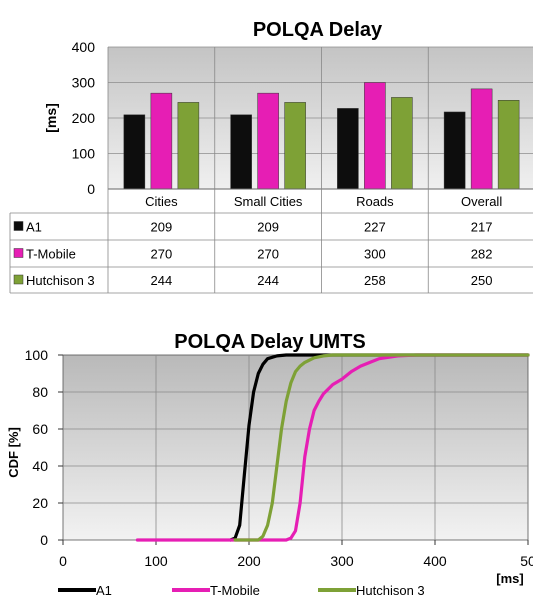 The height and width of the screenshot is (597, 533). What do you see at coordinates (13, 452) in the screenshot?
I see `y-axis-label: CDF [%]` at bounding box center [13, 452].